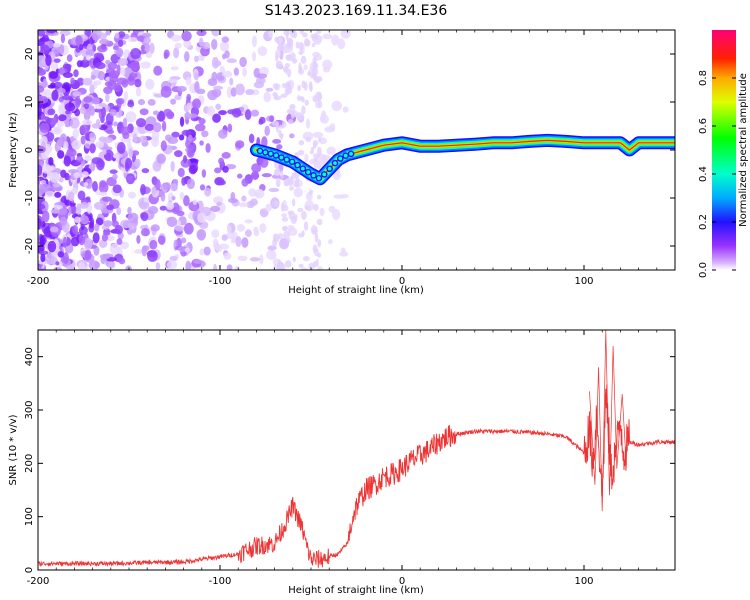 The image size is (750, 600). Describe the element at coordinates (29, 356) in the screenshot. I see `snr-y-tick-label: 400` at that location.